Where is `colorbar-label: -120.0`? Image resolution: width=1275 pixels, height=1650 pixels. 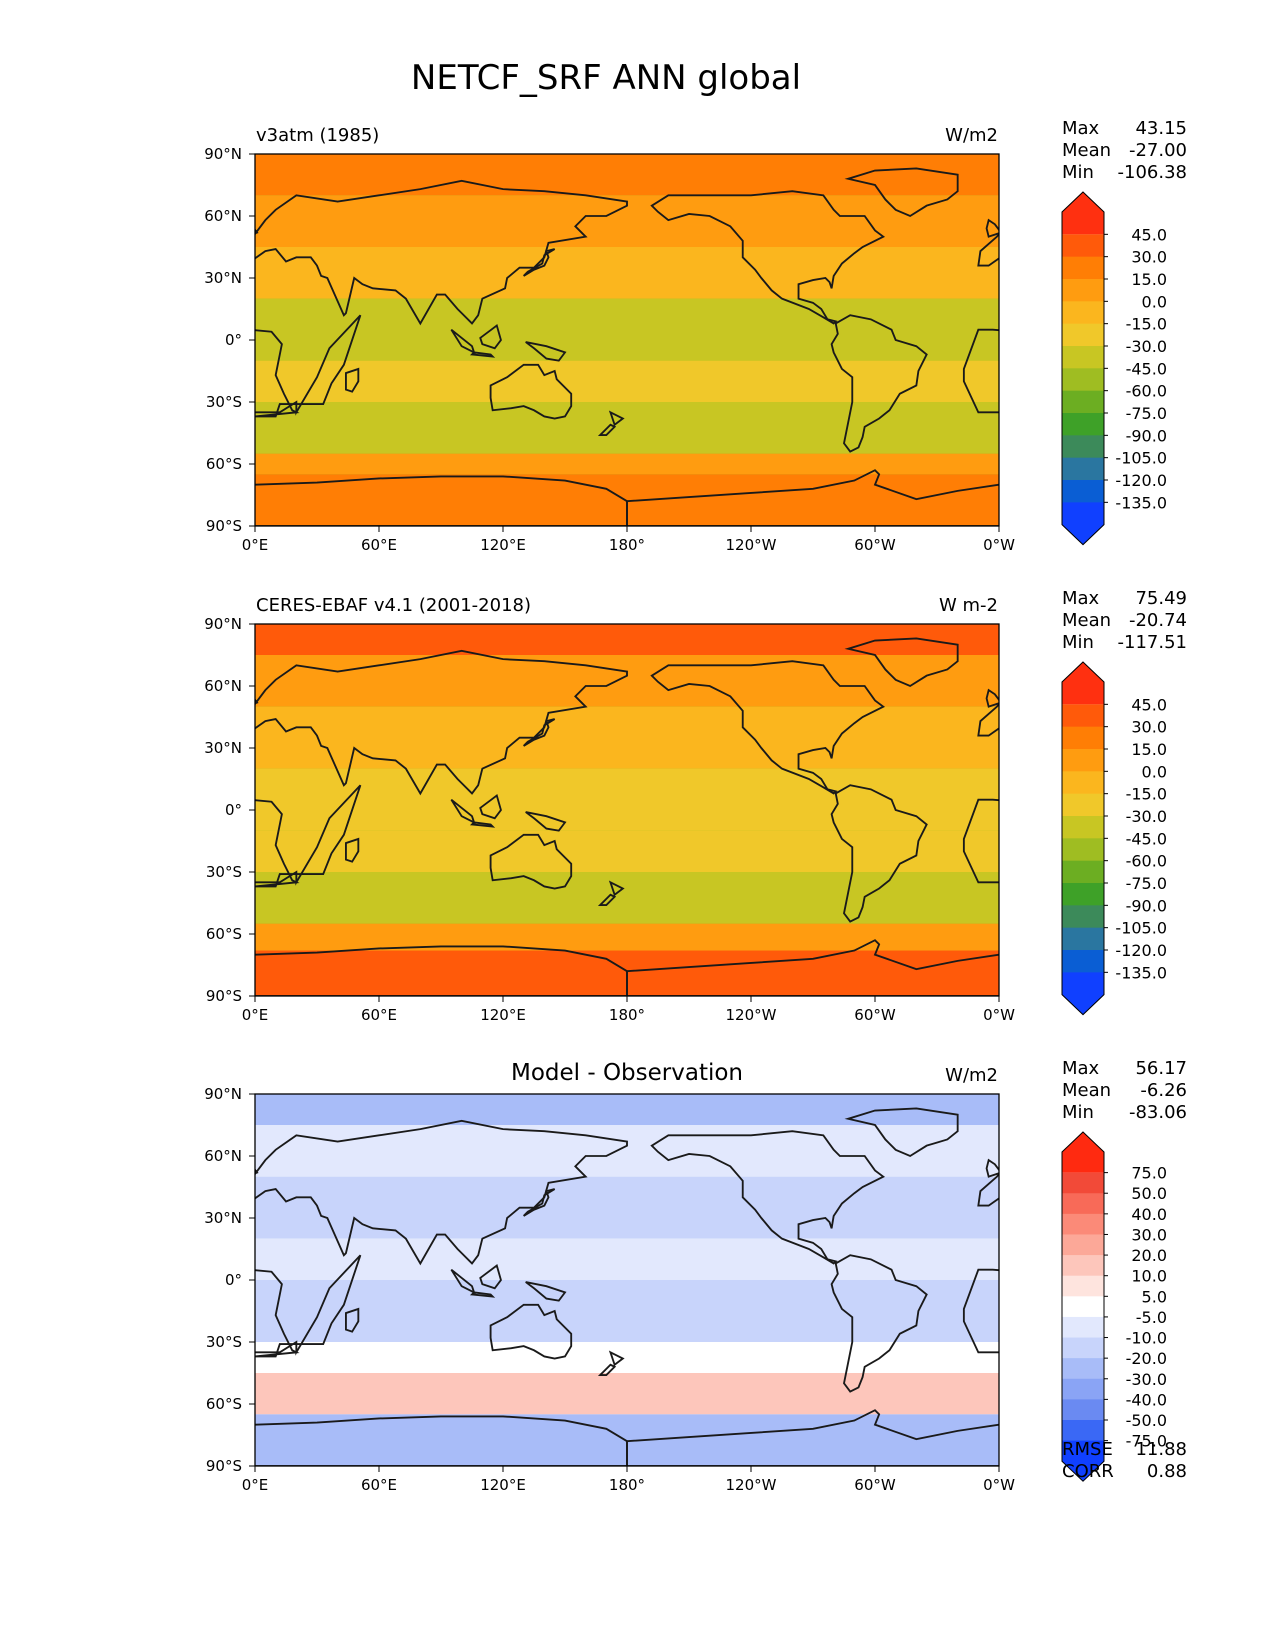
colorbar-label: -120.0 is located at coordinates (1141, 950).